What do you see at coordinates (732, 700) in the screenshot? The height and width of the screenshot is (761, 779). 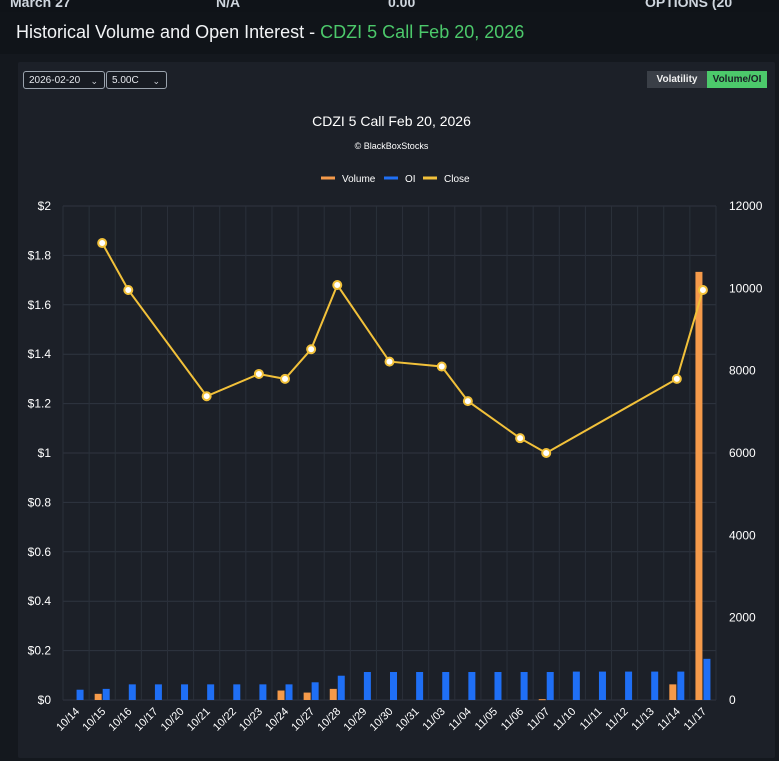 I see `y-right-tick-label: 0` at bounding box center [732, 700].